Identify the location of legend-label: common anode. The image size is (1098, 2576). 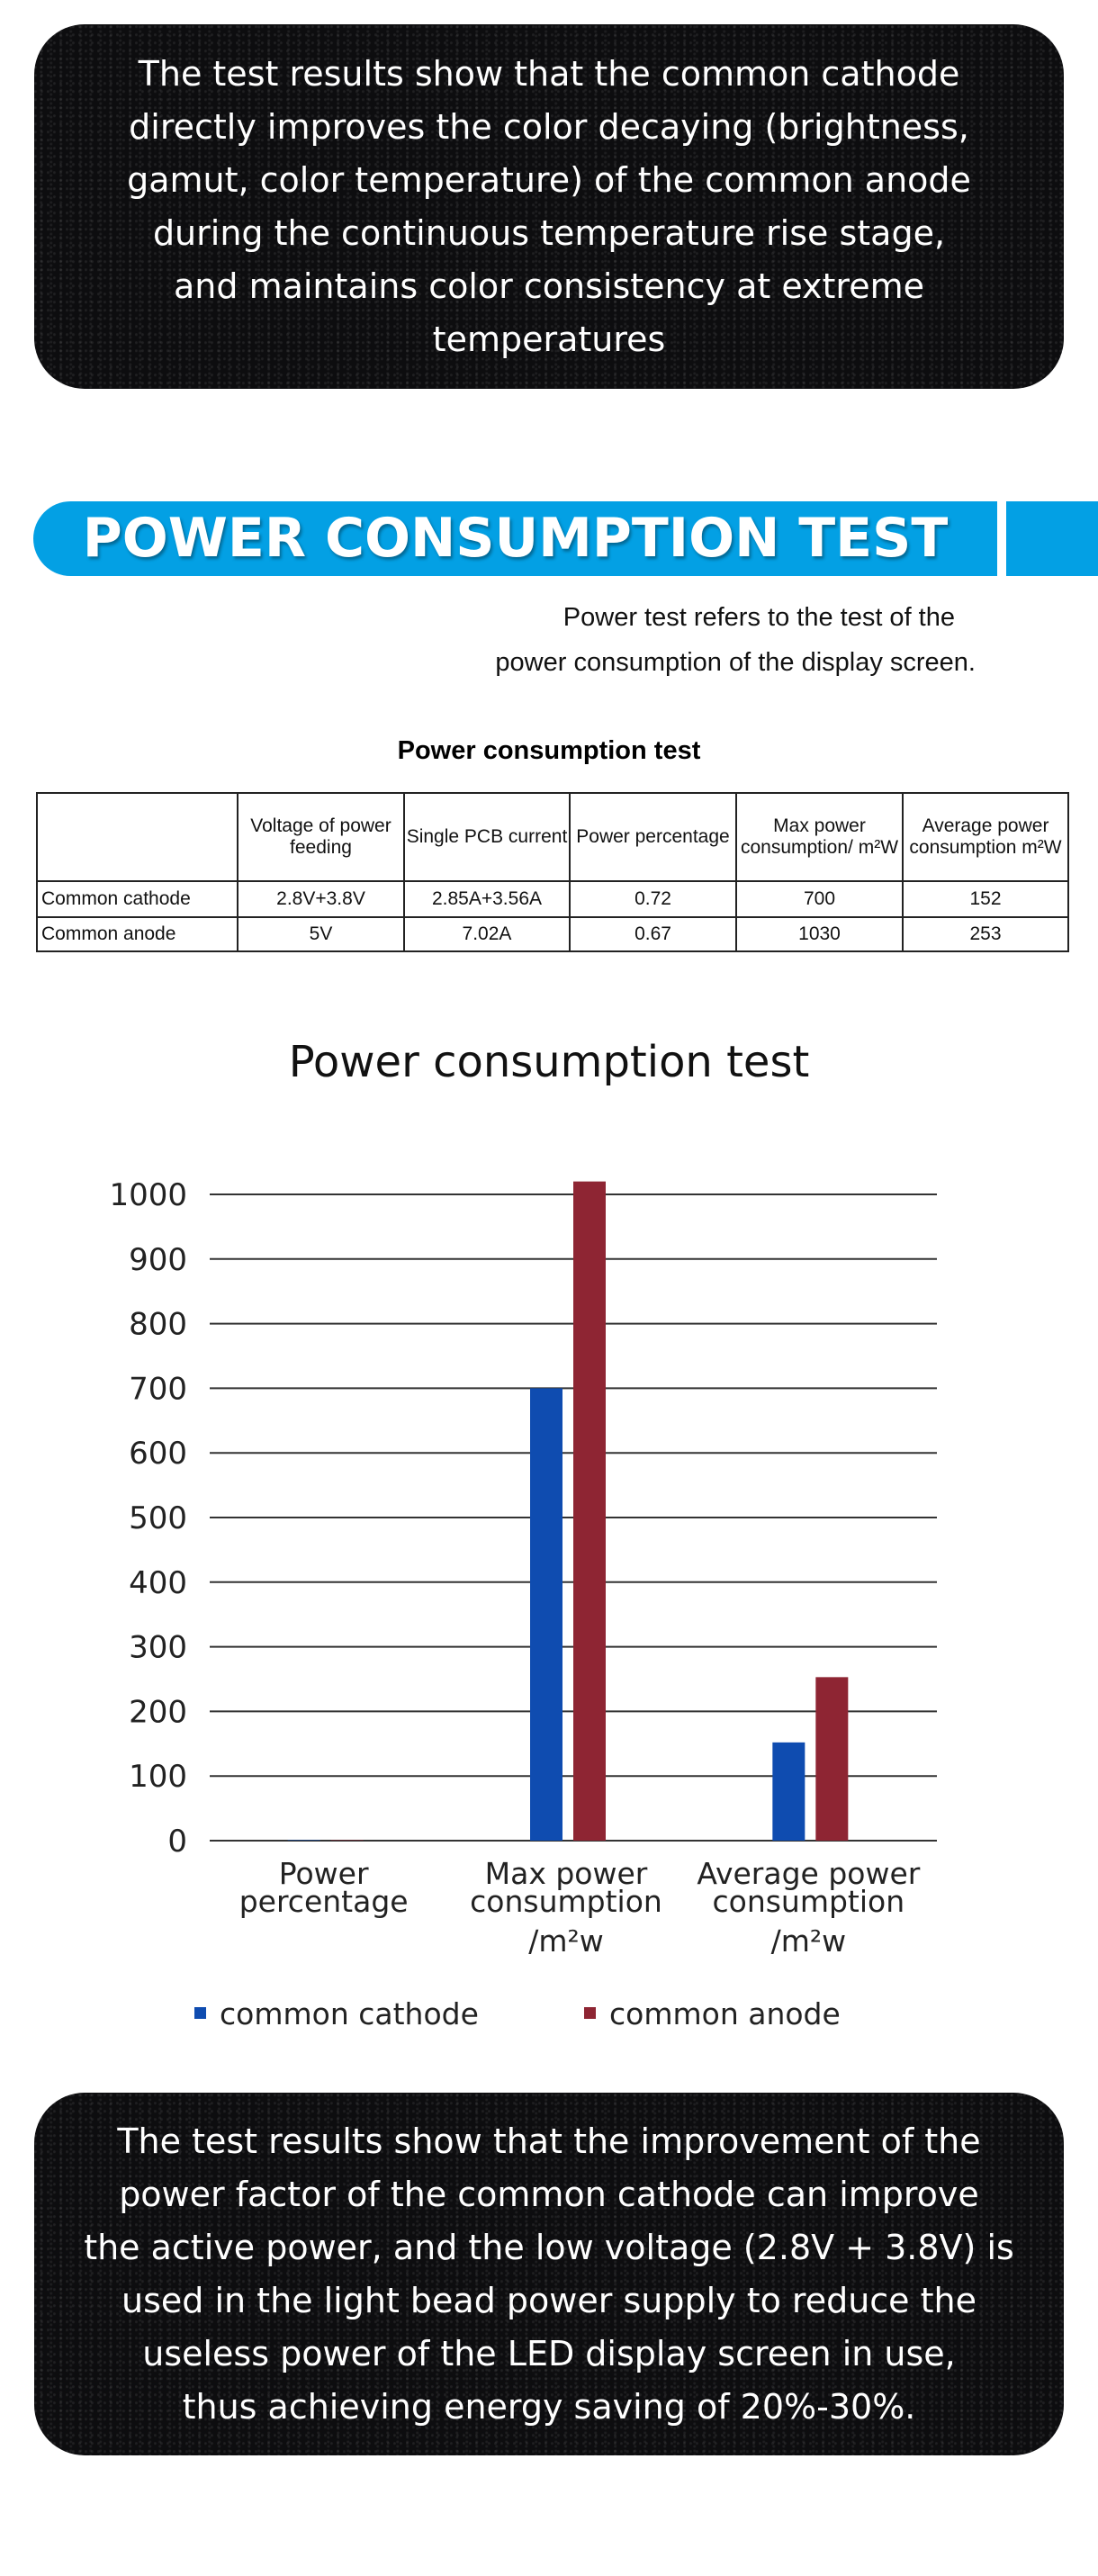
(725, 2013).